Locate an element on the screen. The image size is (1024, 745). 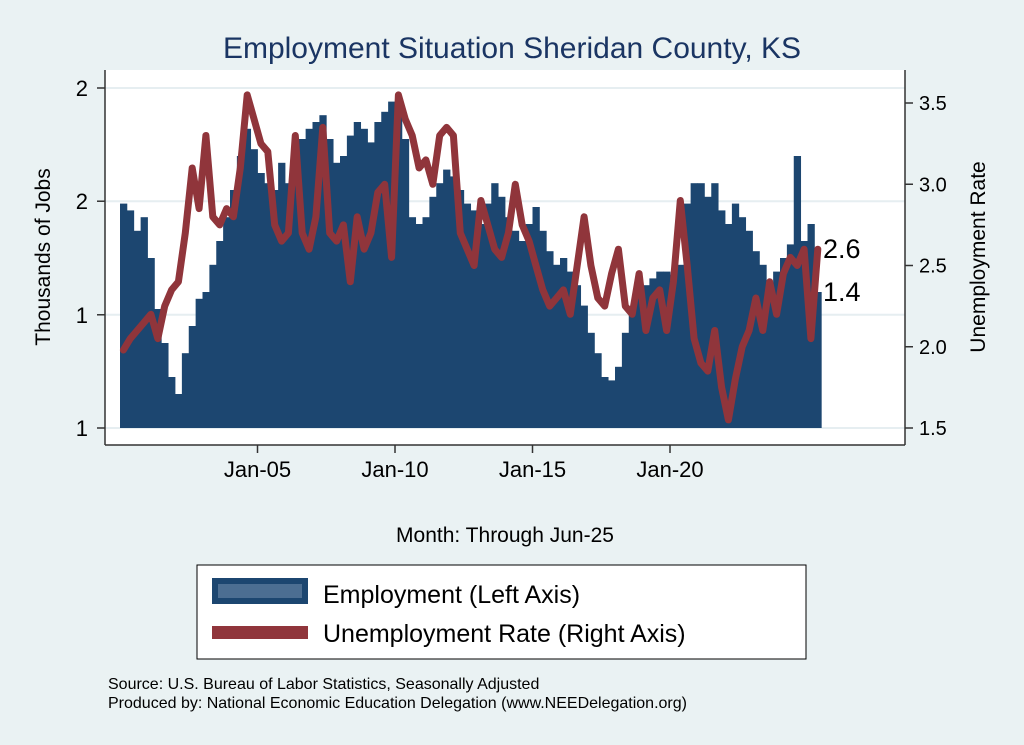
legend-label-employment: Employment (Left Axis) is located at coordinates (451, 595).